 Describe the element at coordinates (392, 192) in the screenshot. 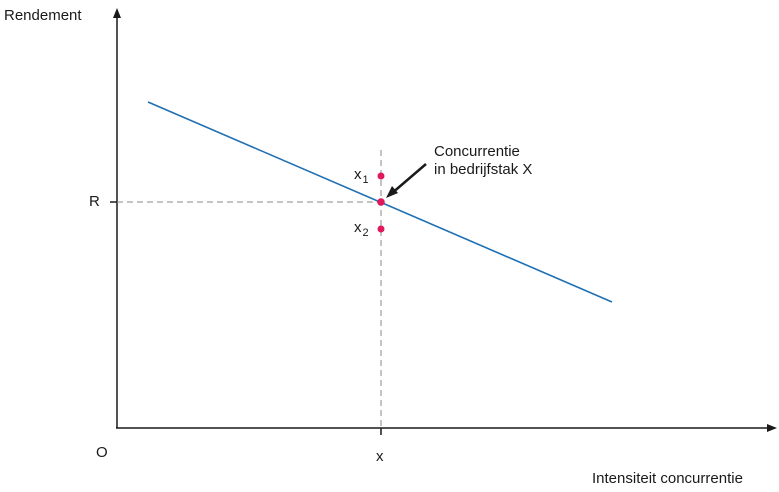

I see `annotation-arrowhead-icon` at that location.